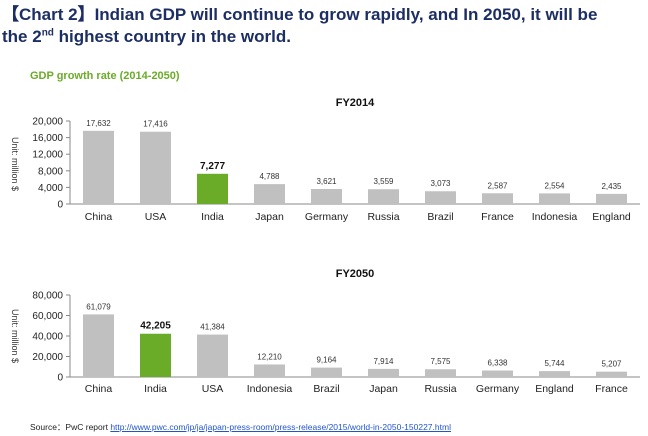 The image size is (648, 436). I want to click on chart2-category-label-india: India, so click(155, 389).